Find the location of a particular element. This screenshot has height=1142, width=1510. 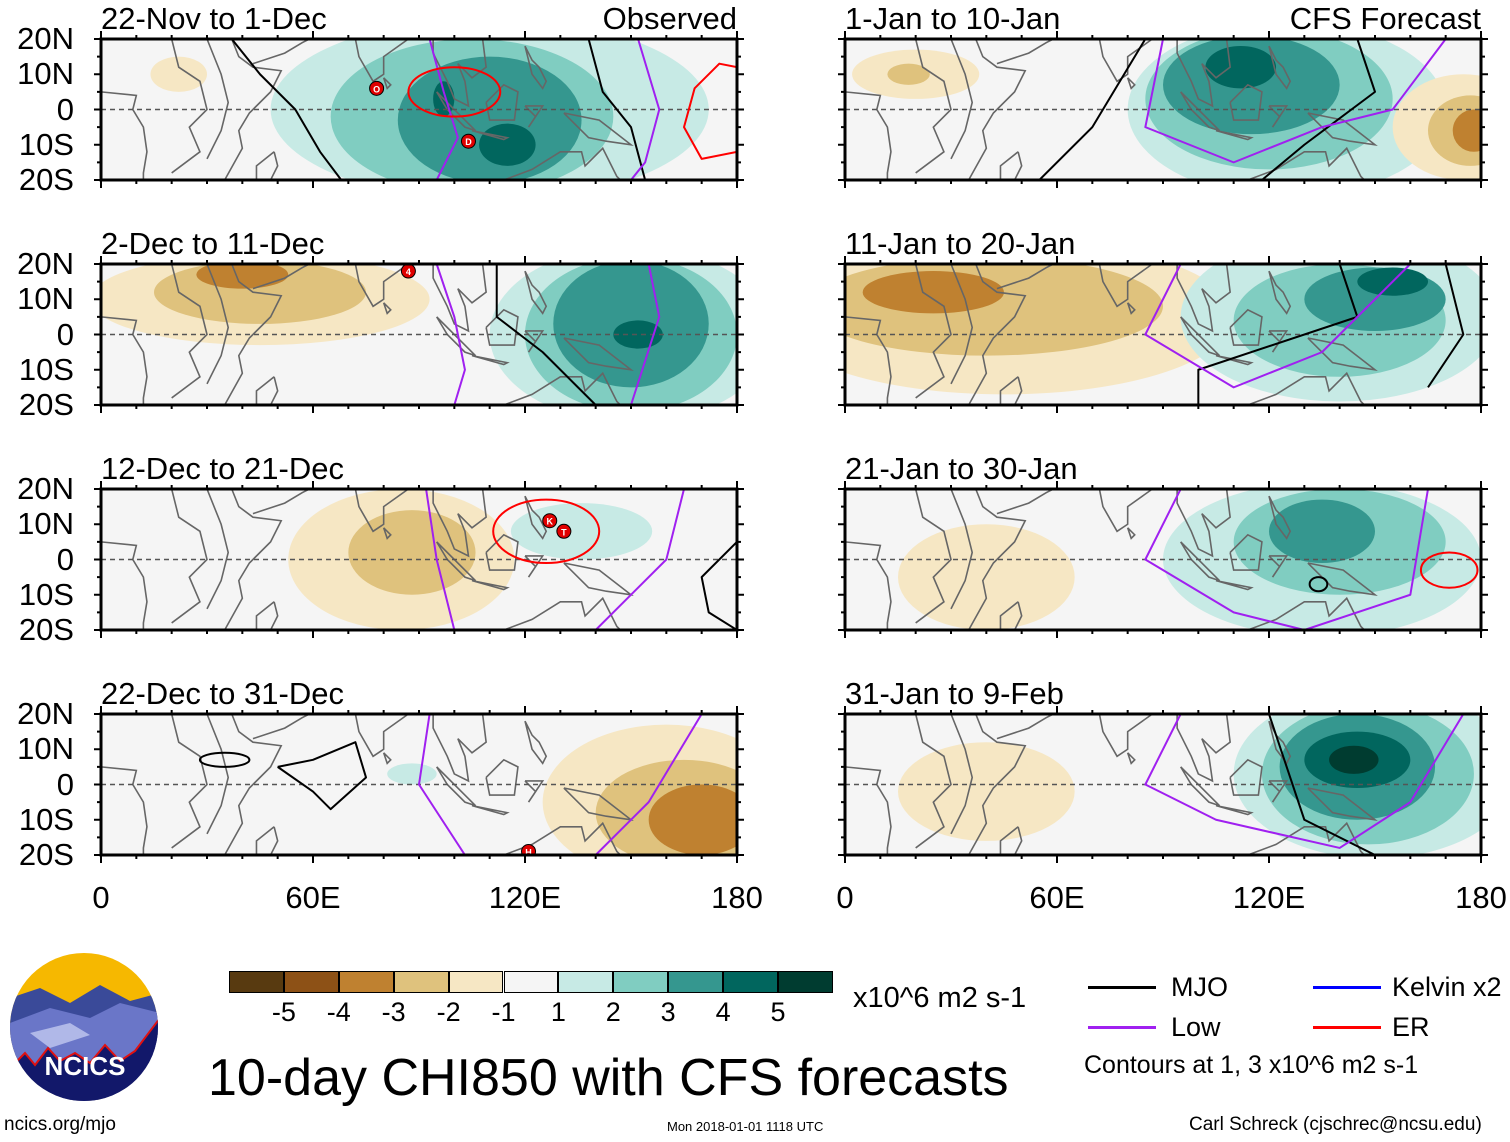

legend-kelvin-label: Kelvin x2 is located at coordinates (1447, 987).